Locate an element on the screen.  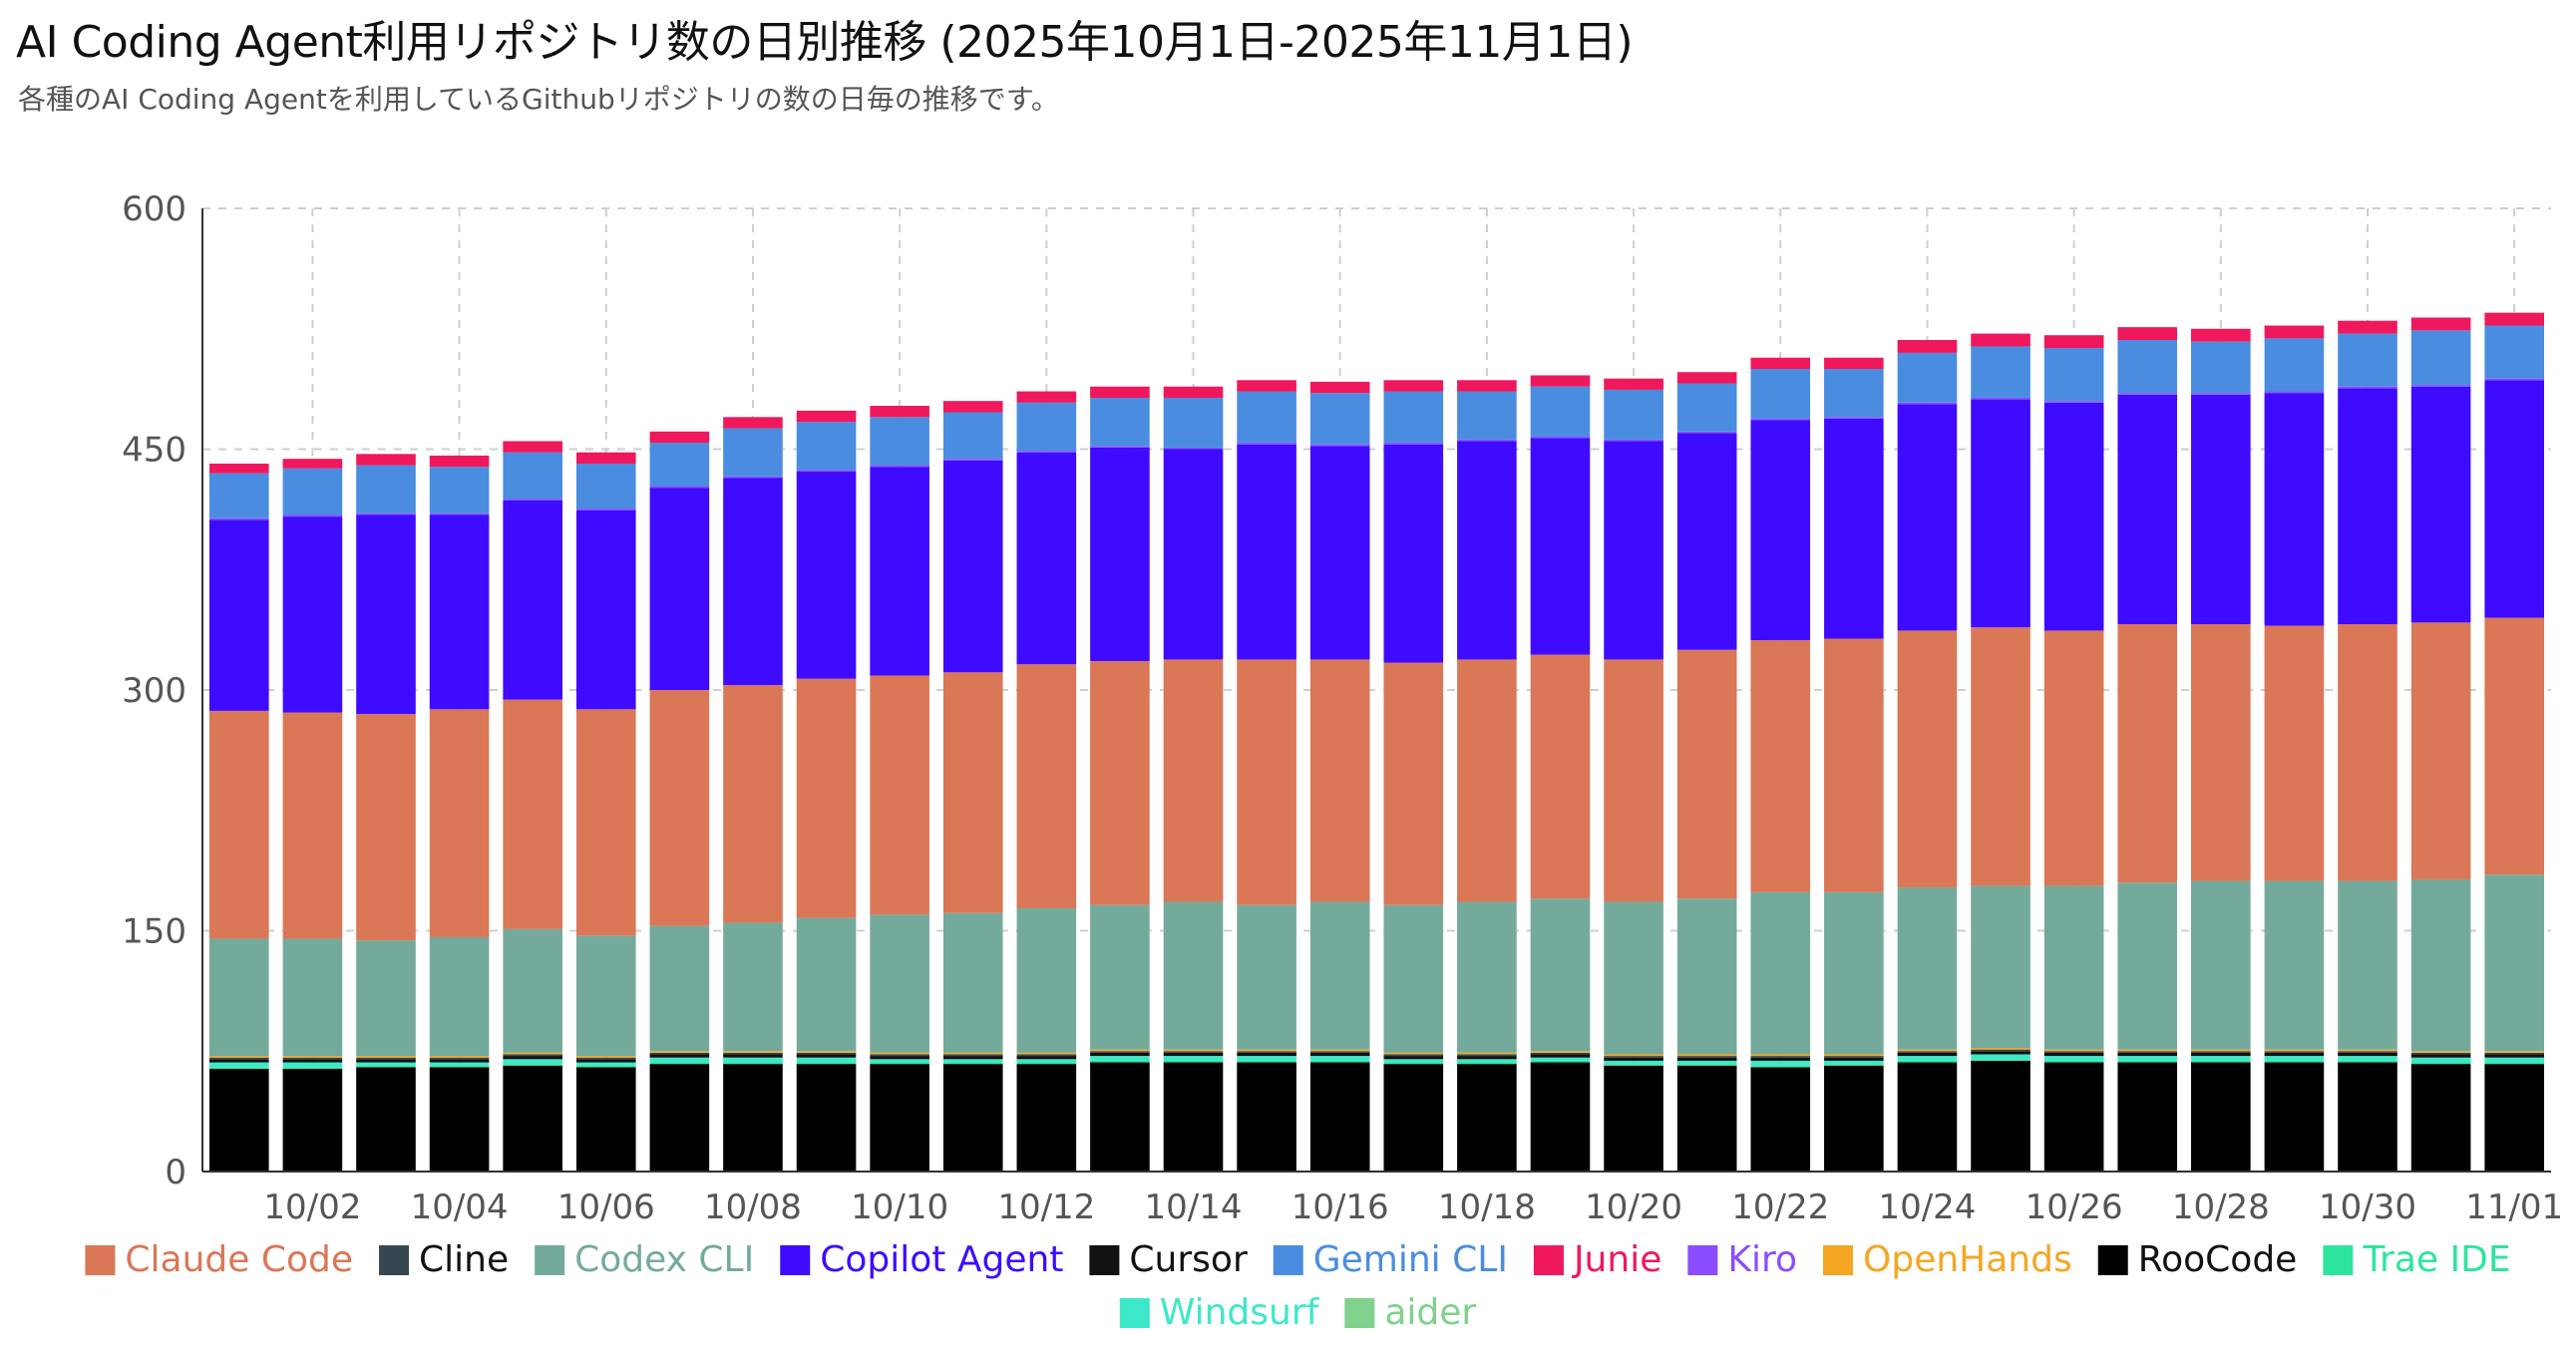
legend-item: Kiro is located at coordinates (1742, 1260).